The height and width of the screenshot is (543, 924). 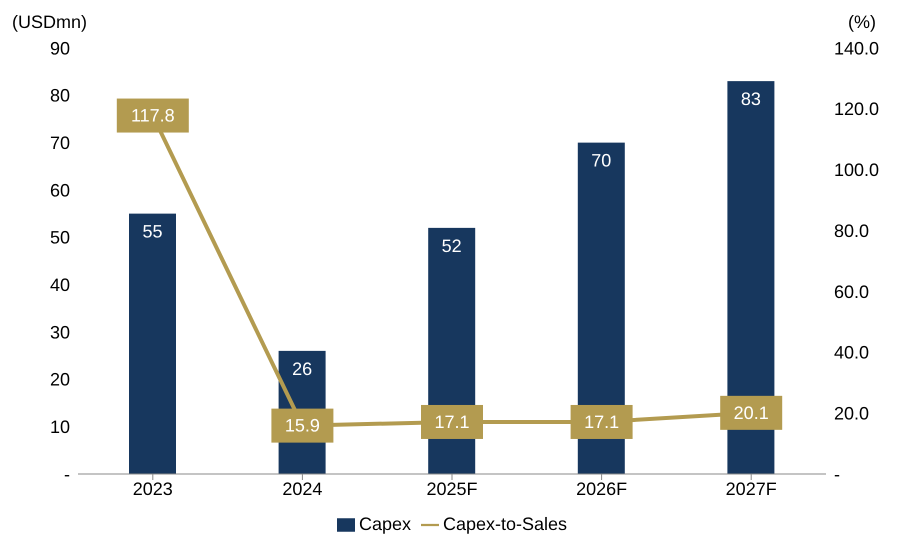 What do you see at coordinates (60, 190) in the screenshot?
I see `y-tick-label: 60` at bounding box center [60, 190].